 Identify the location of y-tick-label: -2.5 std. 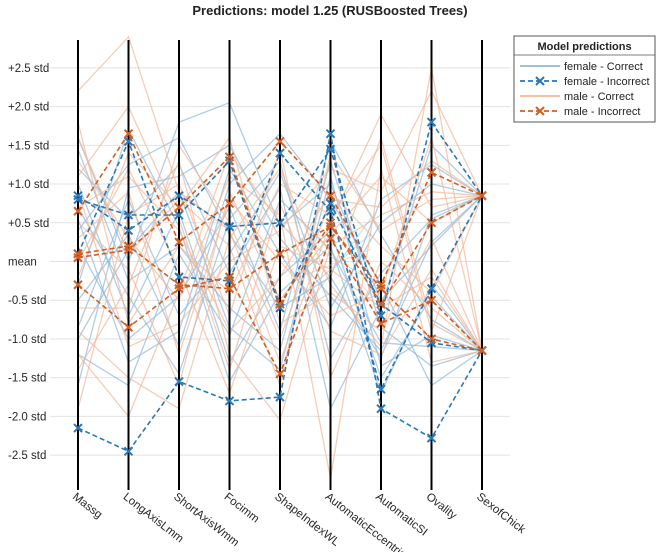
(27, 456).